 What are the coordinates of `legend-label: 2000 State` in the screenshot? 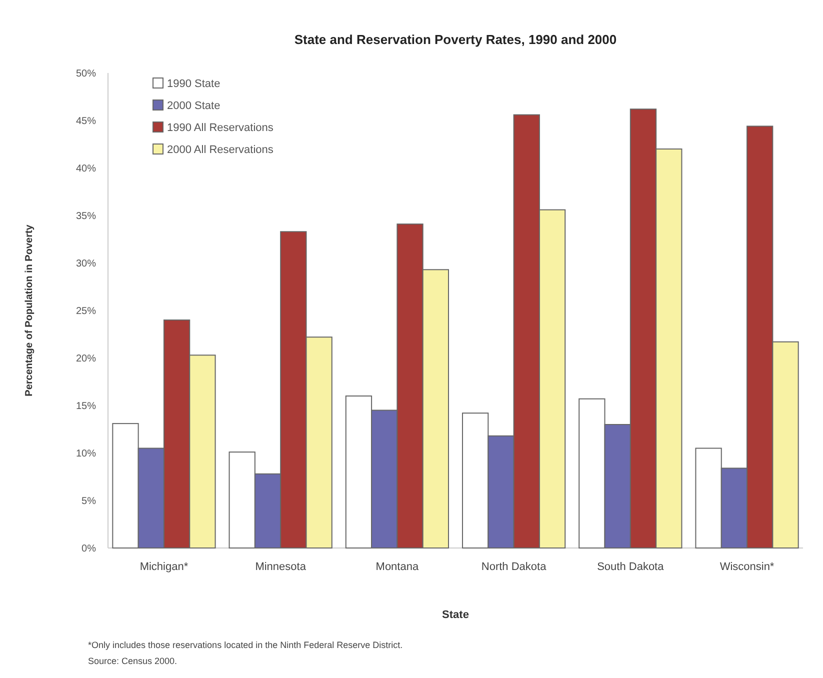 It's located at (193, 106).